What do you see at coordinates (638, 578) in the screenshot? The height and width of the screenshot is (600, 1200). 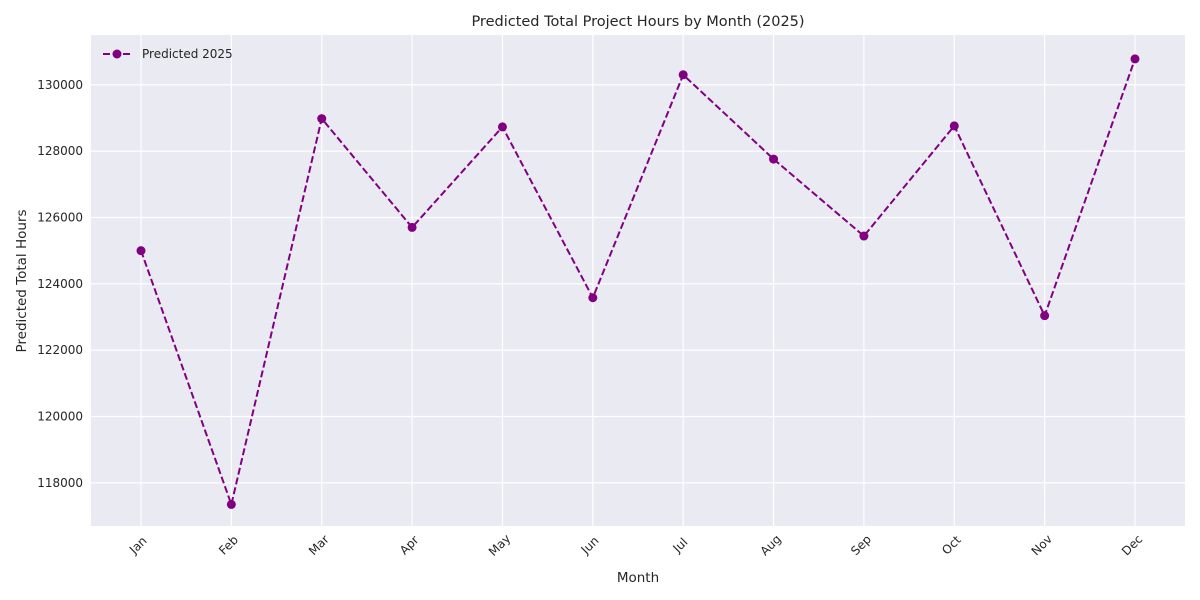 I see `x-axis-title: Month` at bounding box center [638, 578].